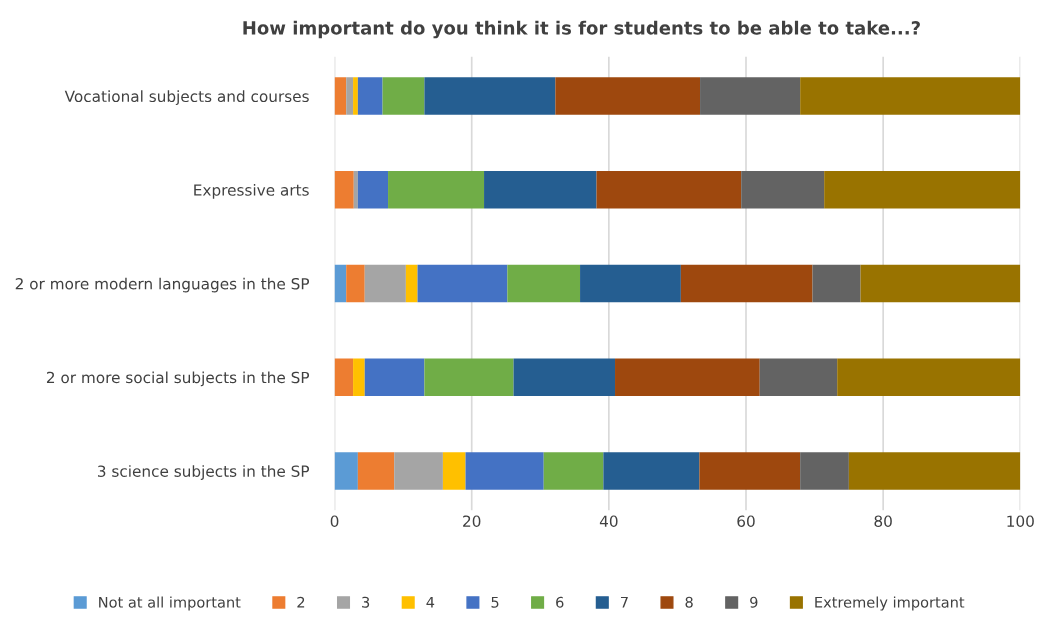  I want to click on y-tick-label: Vocational subjects and courses, so click(186, 98).